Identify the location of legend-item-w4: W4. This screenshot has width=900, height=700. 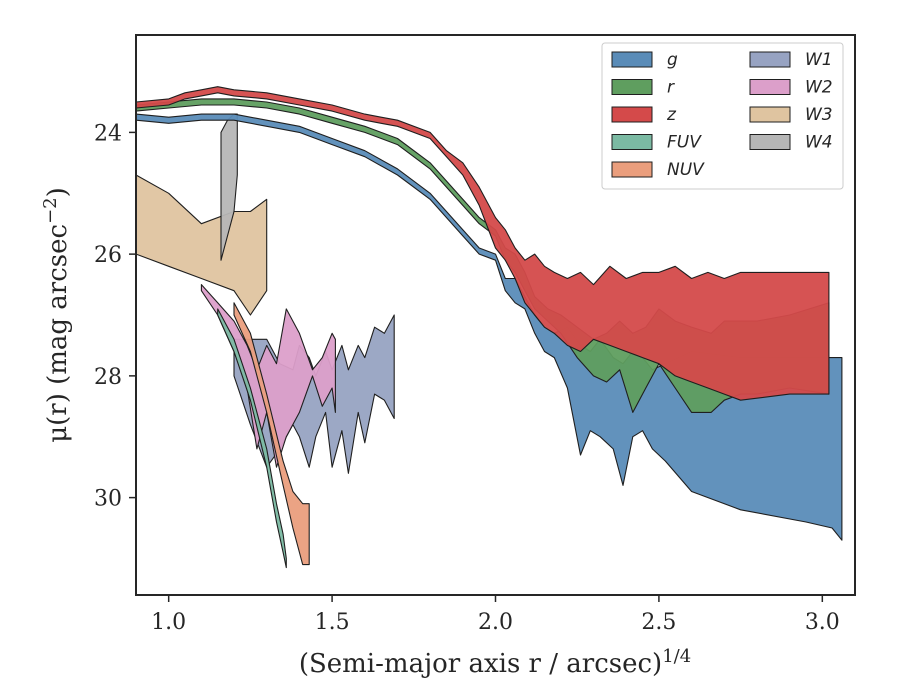
(791, 143).